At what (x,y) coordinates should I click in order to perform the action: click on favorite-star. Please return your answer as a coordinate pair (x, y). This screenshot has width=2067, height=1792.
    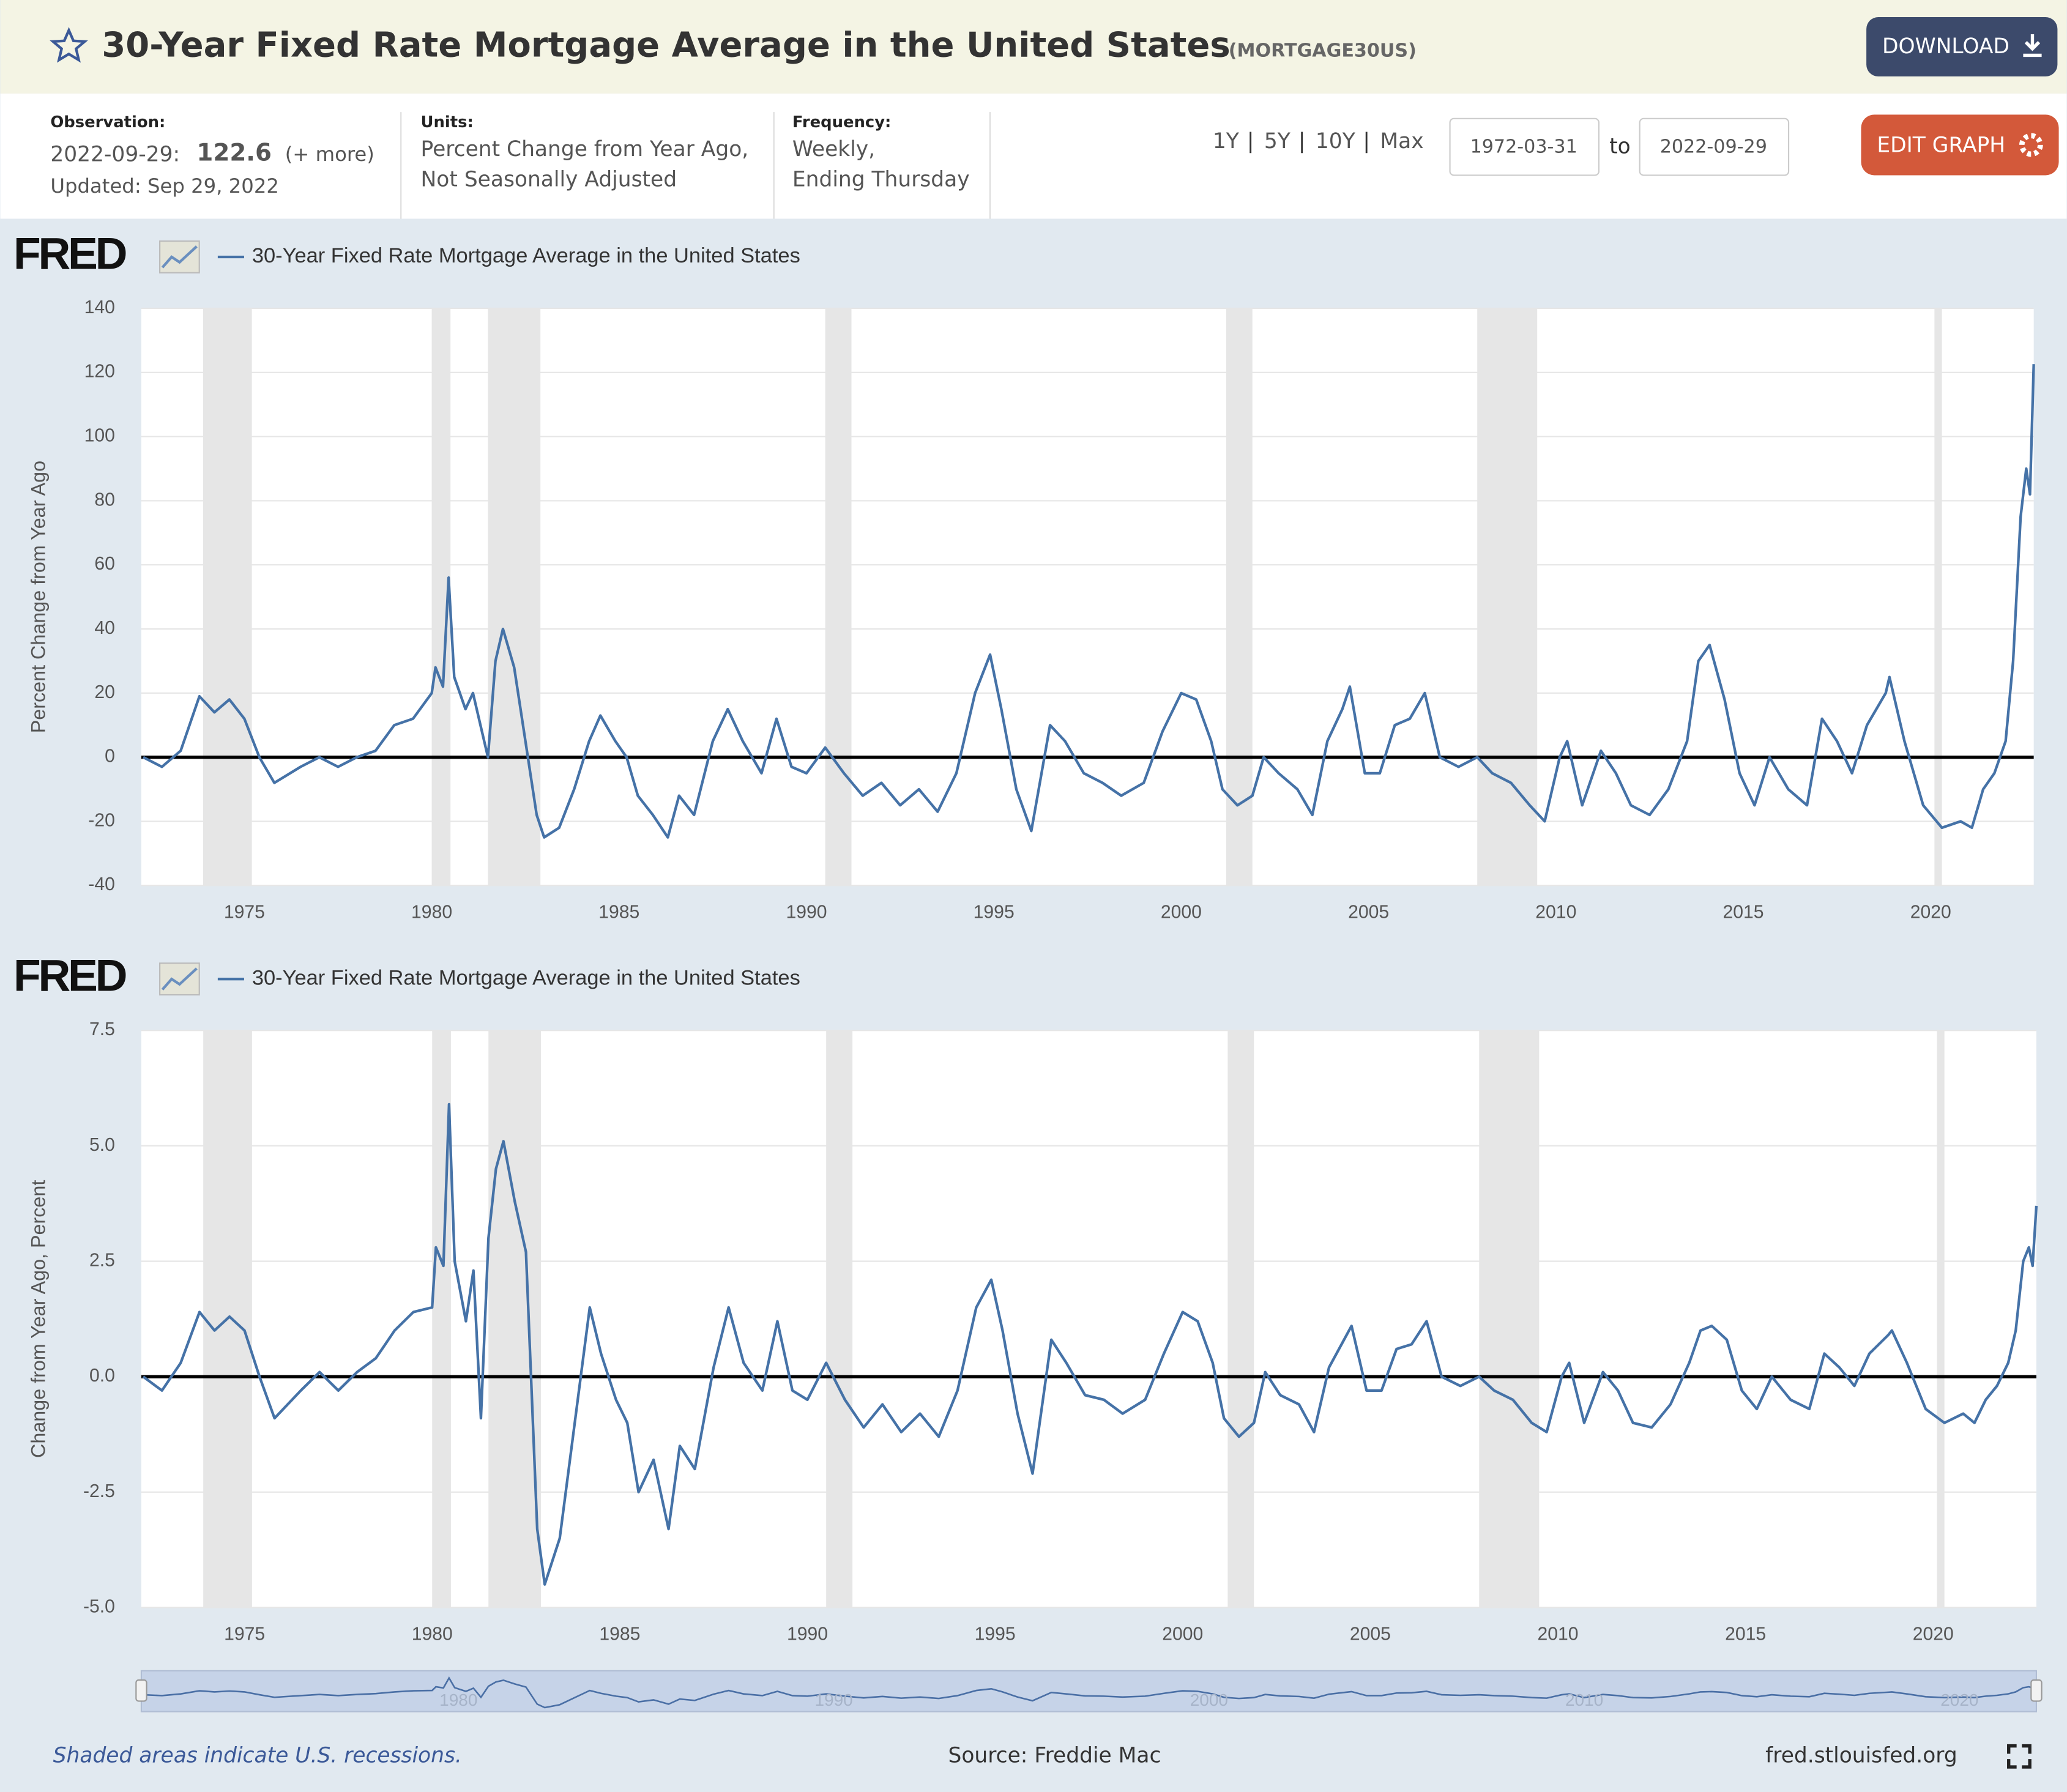
    Looking at the image, I should click on (69, 45).